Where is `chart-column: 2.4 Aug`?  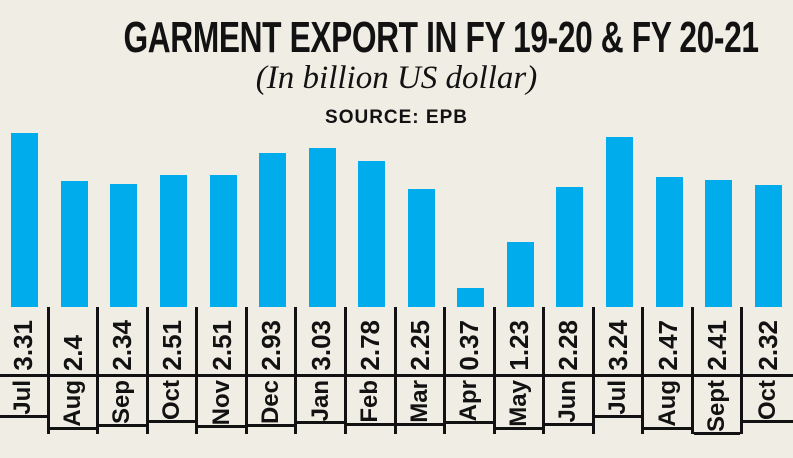 chart-column: 2.4 Aug is located at coordinates (74, 283).